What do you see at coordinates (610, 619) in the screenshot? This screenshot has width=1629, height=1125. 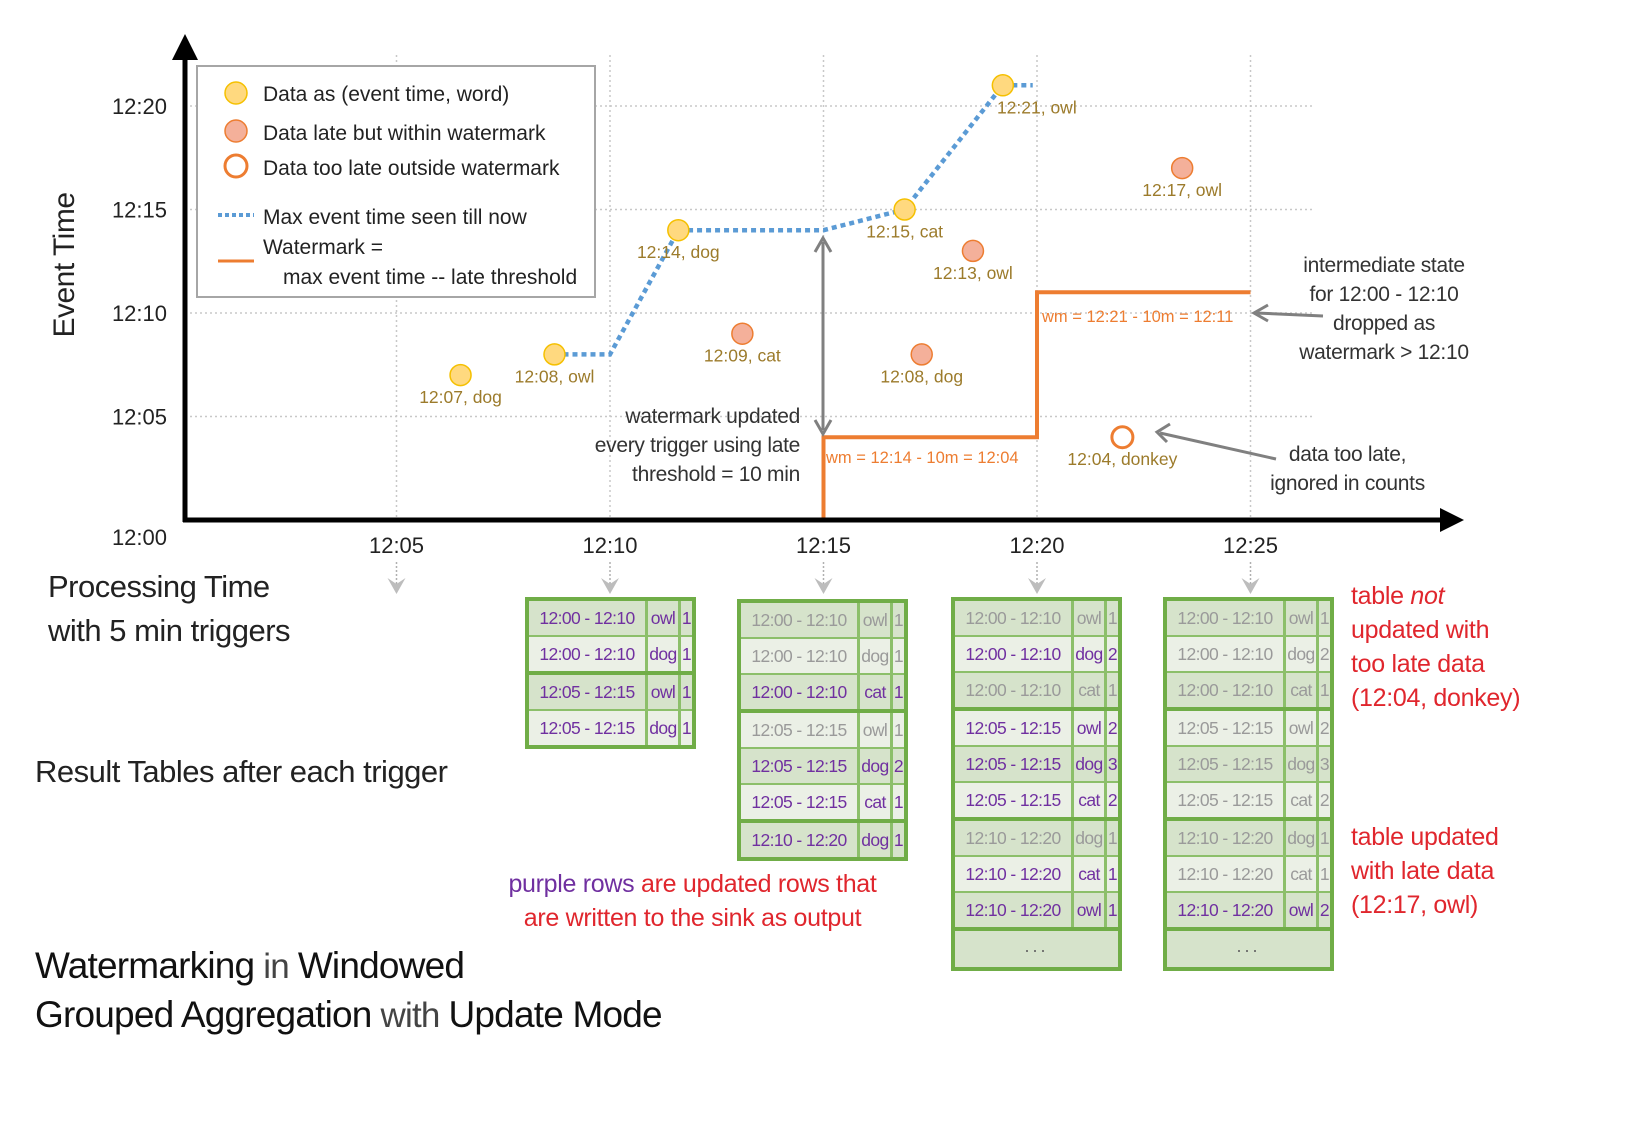 I see `table-row-updated: 12:00 - 12:10 owl 1` at bounding box center [610, 619].